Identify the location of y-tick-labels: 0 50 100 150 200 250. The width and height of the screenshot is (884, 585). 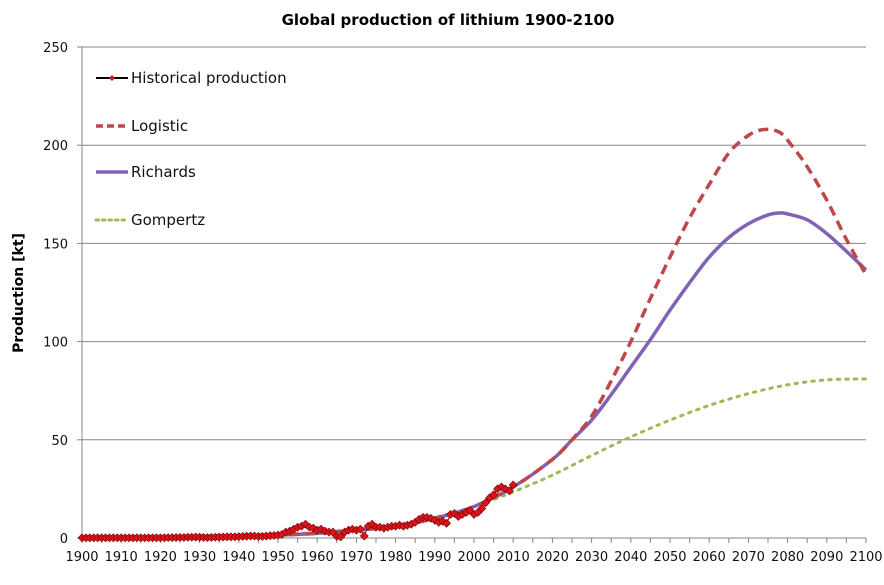
(62, 294).